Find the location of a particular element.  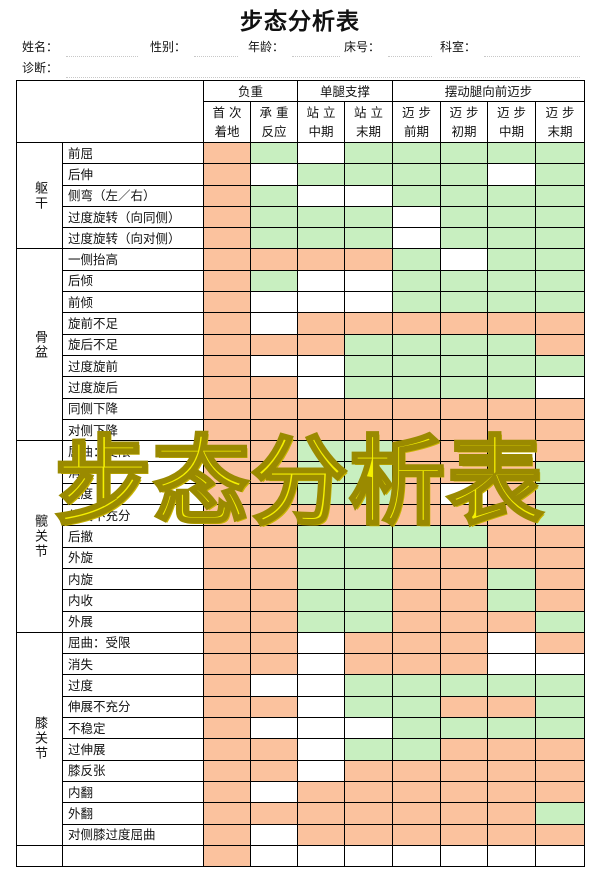

diagnosis-field is located at coordinates (323, 67).